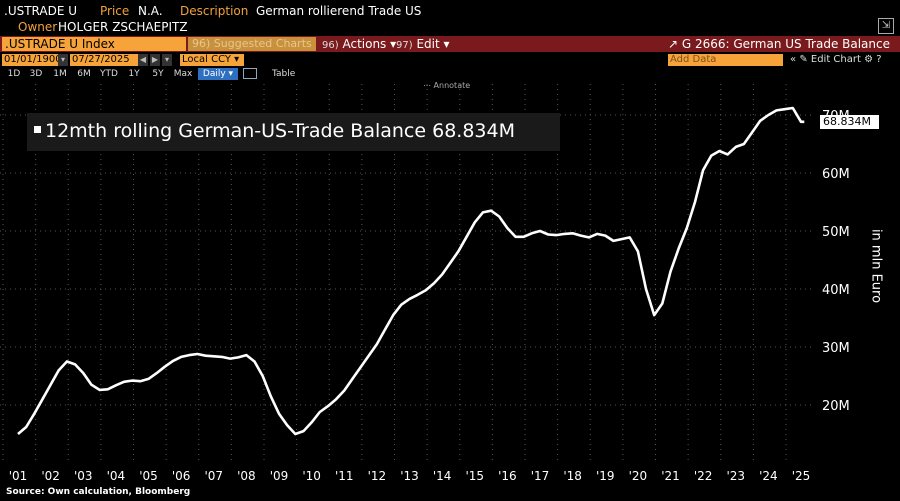 This screenshot has height=501, width=900. Describe the element at coordinates (428, 44) in the screenshot. I see `edit-label: Edit` at that location.